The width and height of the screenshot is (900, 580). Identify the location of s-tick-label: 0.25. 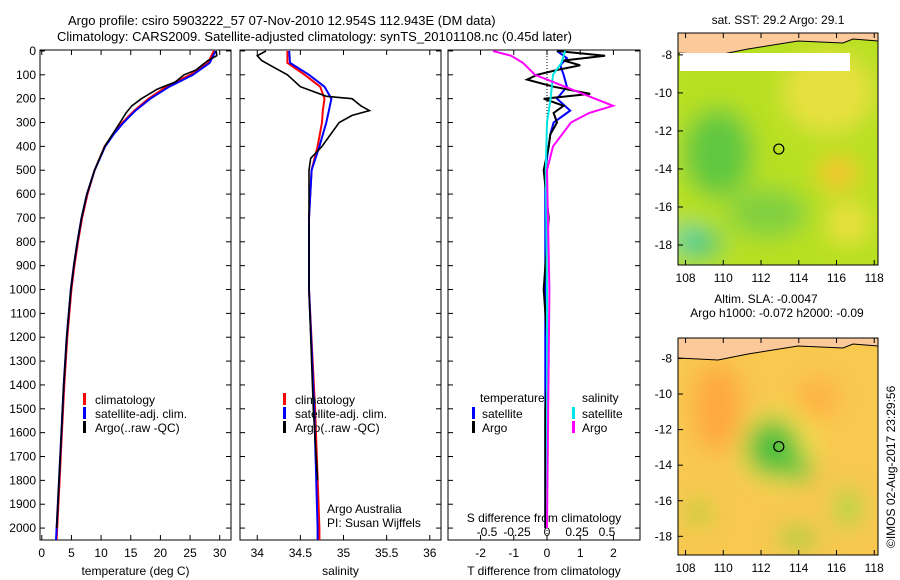
(577, 532).